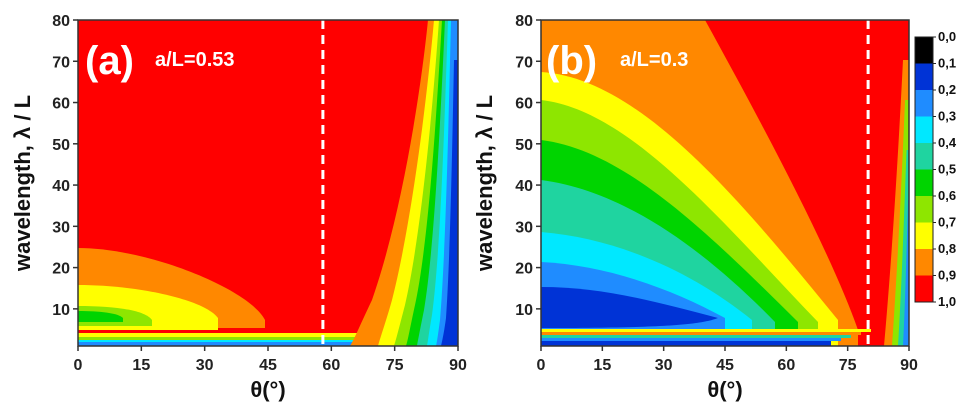 The image size is (971, 405). Describe the element at coordinates (947, 142) in the screenshot. I see `colorbar-label: 0,4` at that location.